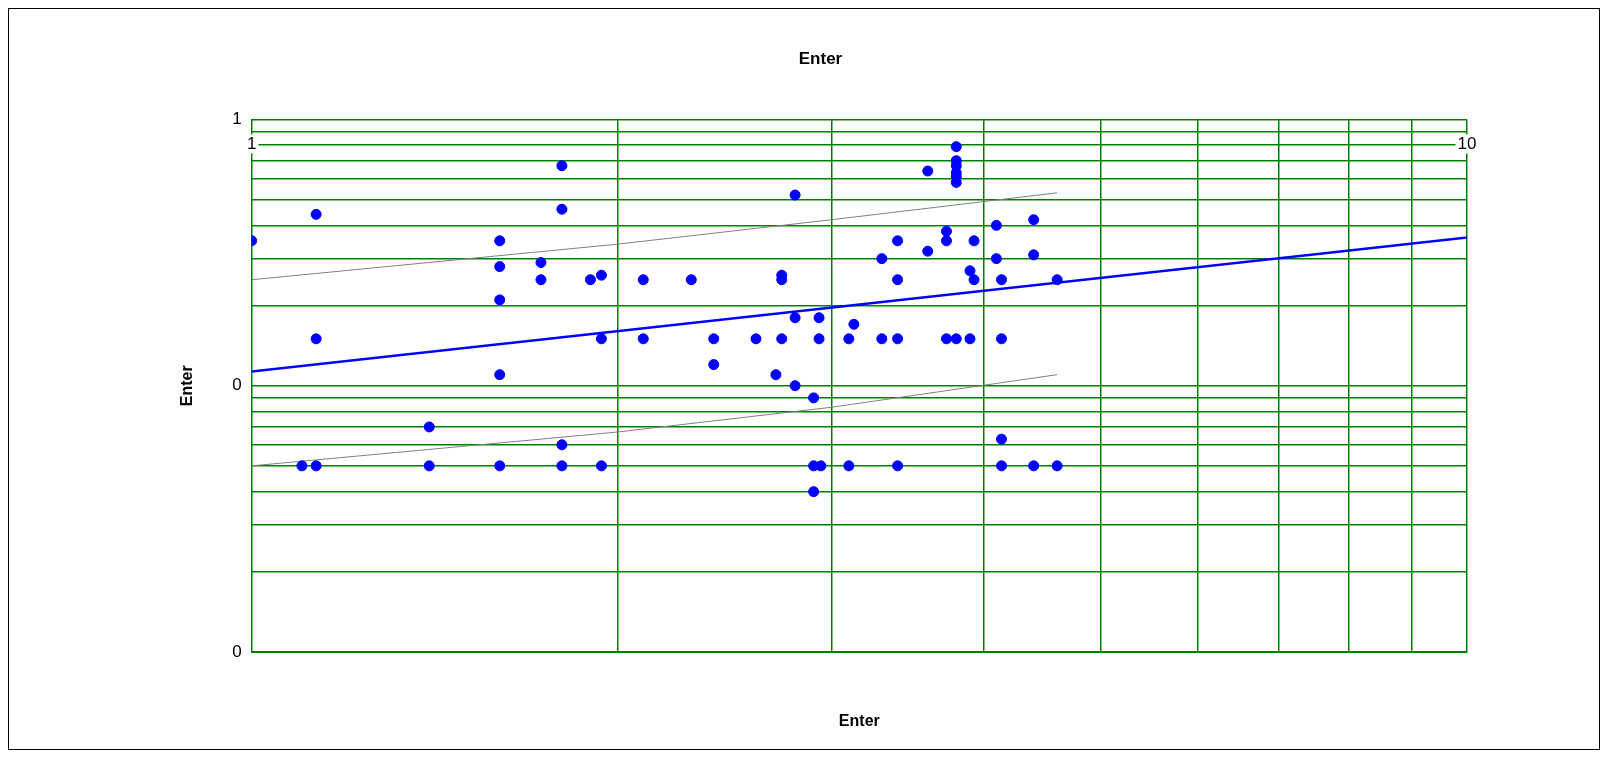 This screenshot has width=1618, height=764. I want to click on y-axis-title: Enter, so click(187, 386).